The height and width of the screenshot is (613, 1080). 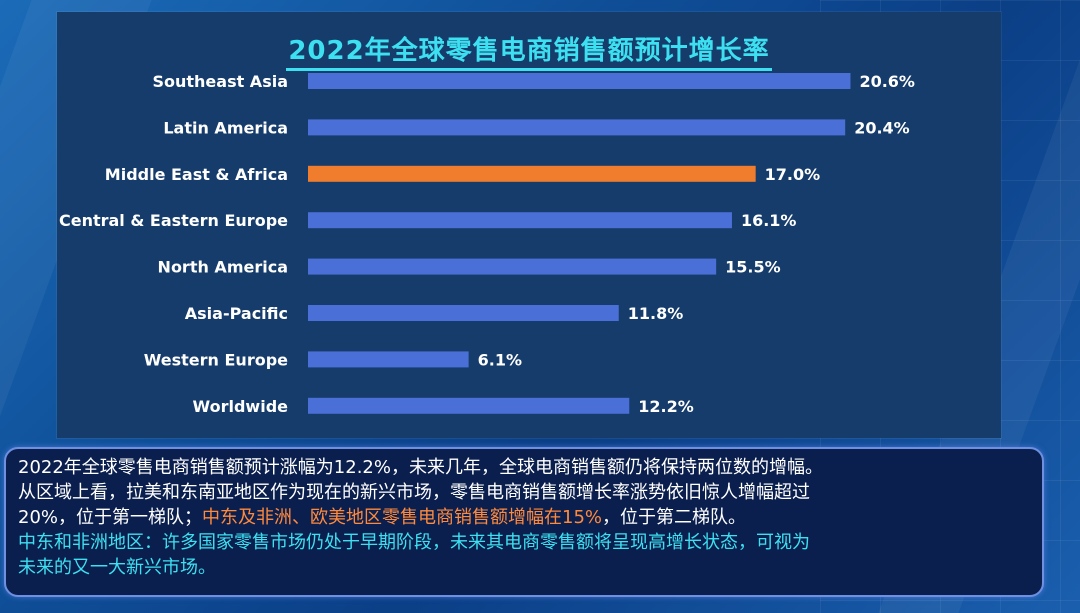 What do you see at coordinates (793, 174) in the screenshot?
I see `value-label: 17.0%` at bounding box center [793, 174].